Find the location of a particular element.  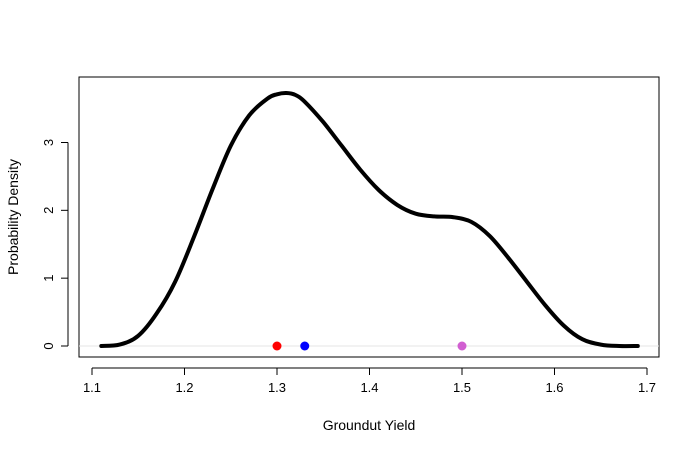

x-tick-label: 1.4 is located at coordinates (369, 387).